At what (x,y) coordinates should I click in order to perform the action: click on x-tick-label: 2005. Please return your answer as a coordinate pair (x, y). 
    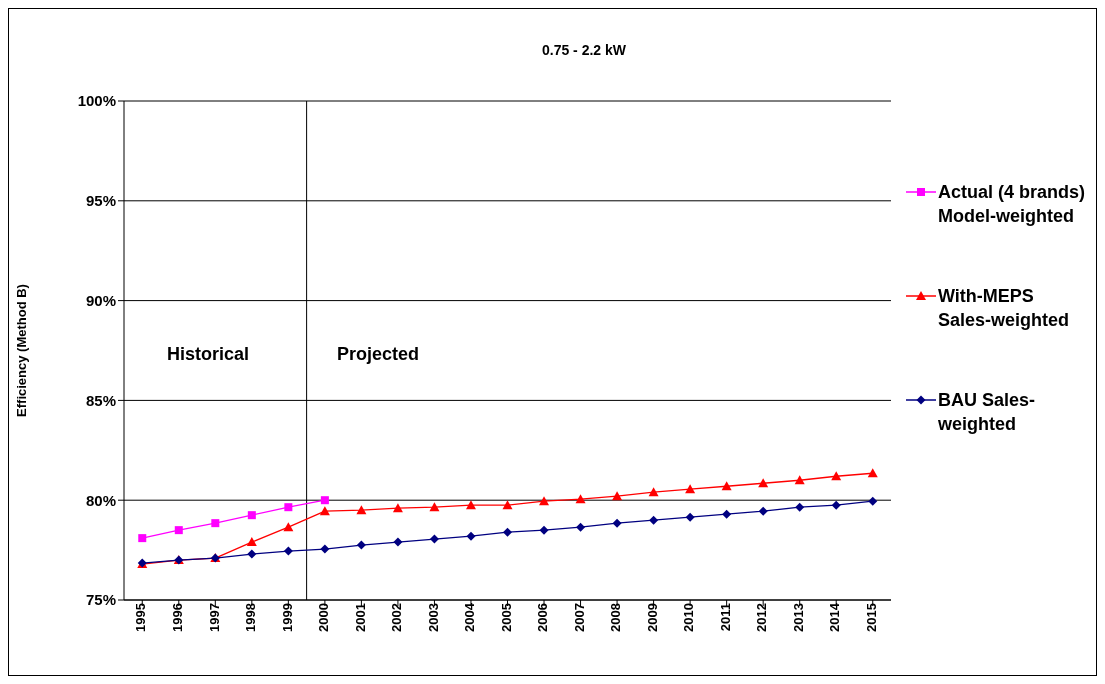
    Looking at the image, I should click on (506, 617).